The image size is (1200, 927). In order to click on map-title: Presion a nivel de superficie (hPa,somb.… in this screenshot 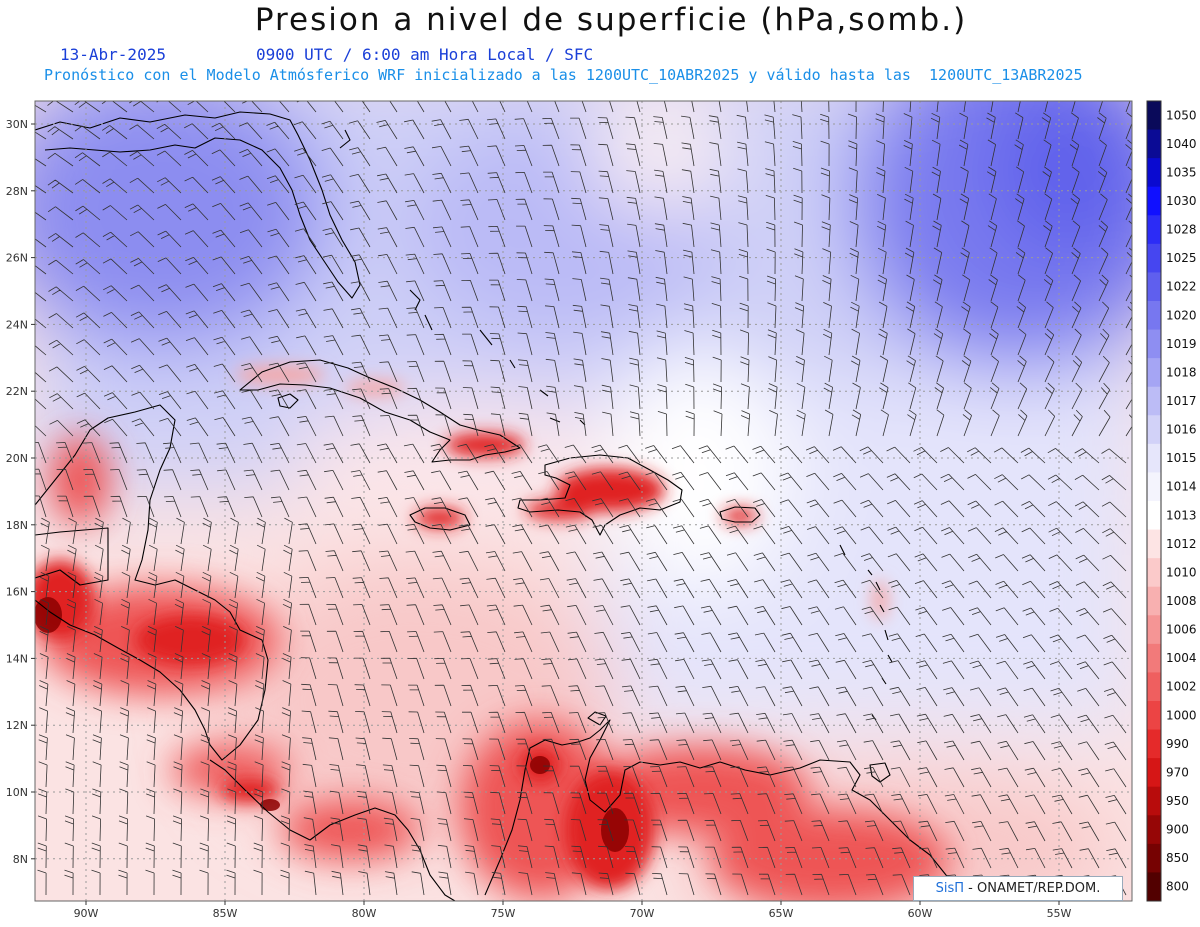, I will do `click(611, 20)`.